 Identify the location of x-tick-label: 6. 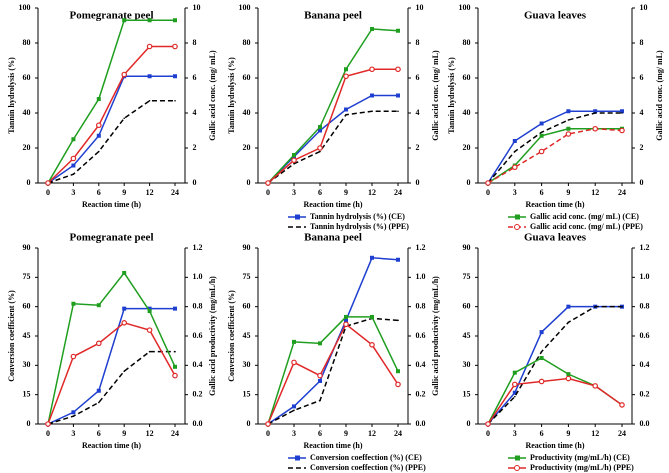
(320, 433).